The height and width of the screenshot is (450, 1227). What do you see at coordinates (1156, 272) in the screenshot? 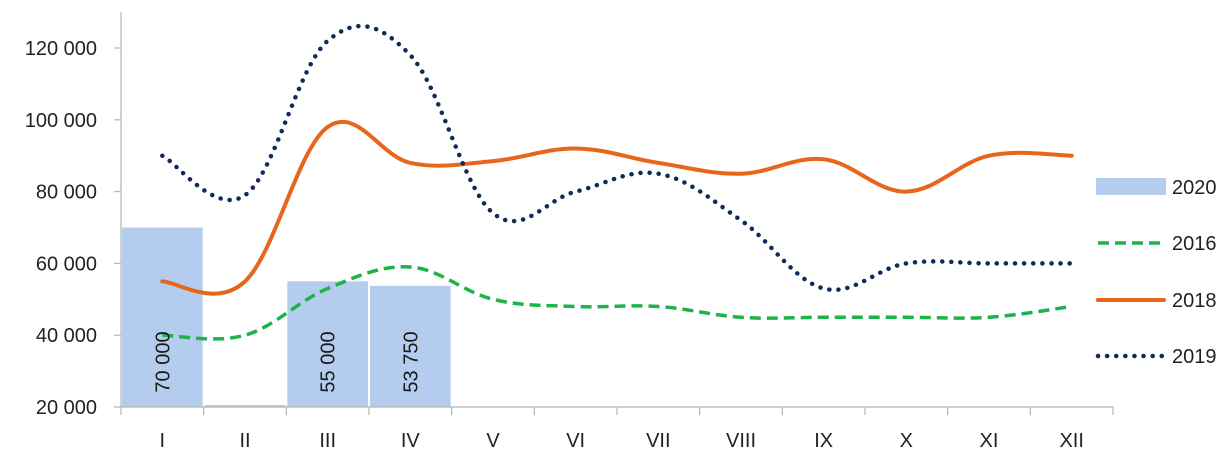
I see `legend: 2020 2016 2018 2019` at bounding box center [1156, 272].